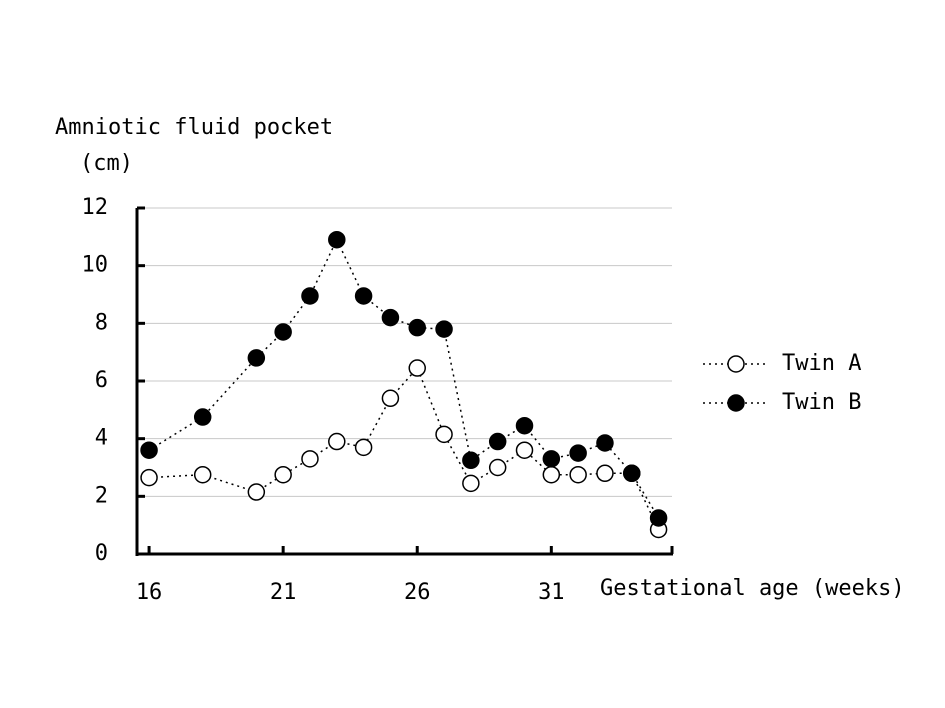 This screenshot has width=945, height=708. What do you see at coordinates (283, 592) in the screenshot?
I see `x-tick-label: 21` at bounding box center [283, 592].